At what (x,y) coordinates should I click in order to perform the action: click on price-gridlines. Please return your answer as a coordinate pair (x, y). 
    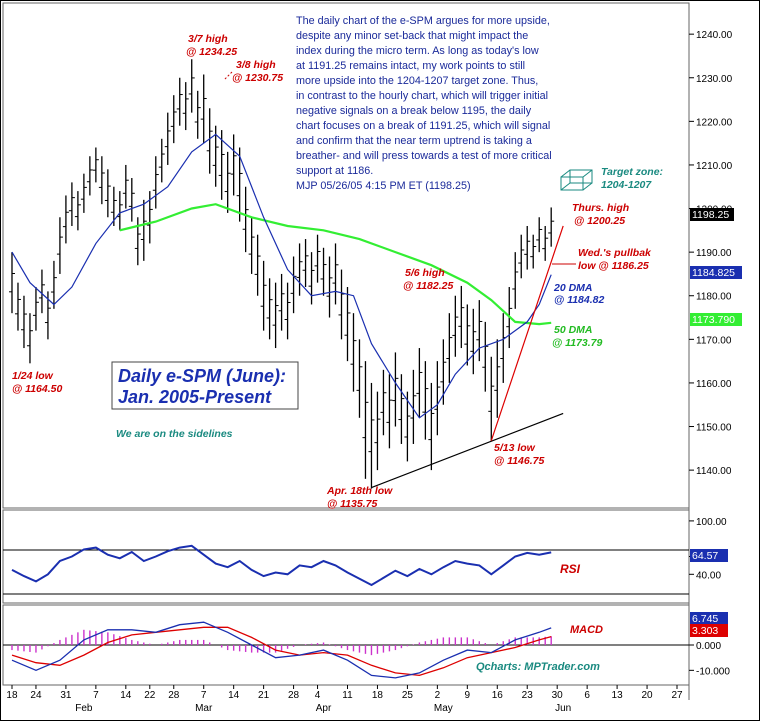
    Looking at the image, I should click on (691, 252).